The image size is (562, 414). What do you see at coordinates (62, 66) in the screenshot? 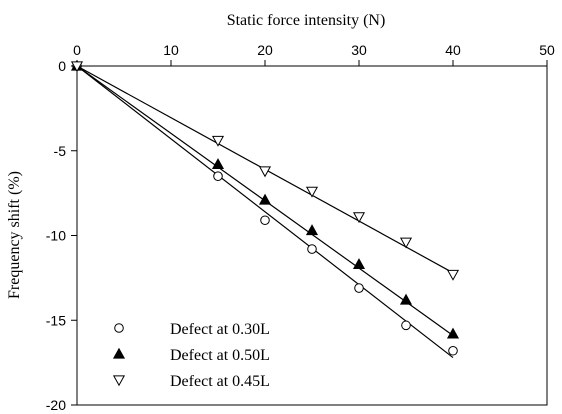
I see `y-tick-label: 0` at bounding box center [62, 66].